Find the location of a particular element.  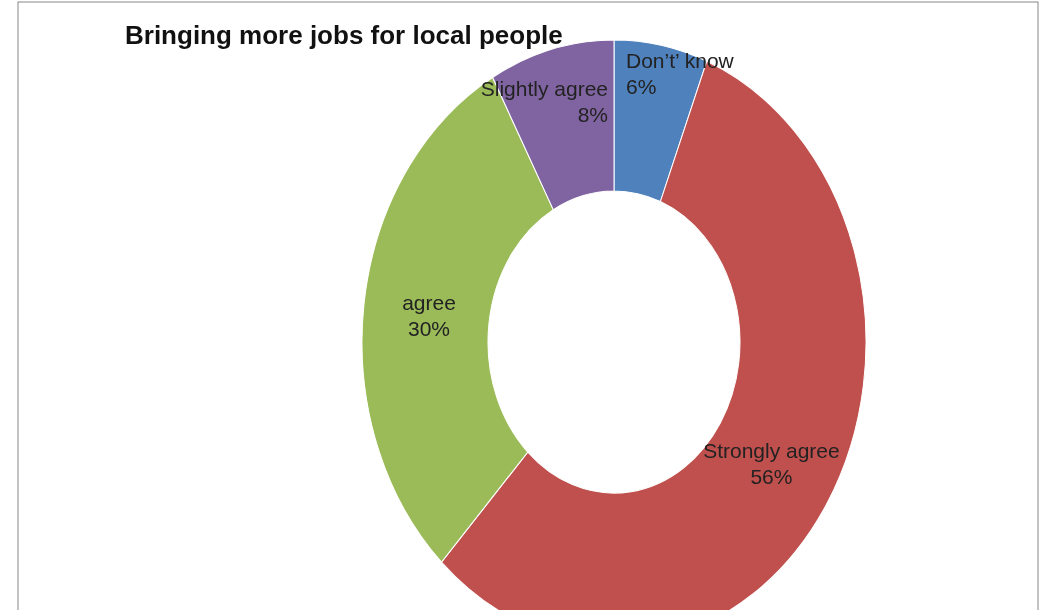

chart-title: Bringing more jobs for local people is located at coordinates (344, 35).